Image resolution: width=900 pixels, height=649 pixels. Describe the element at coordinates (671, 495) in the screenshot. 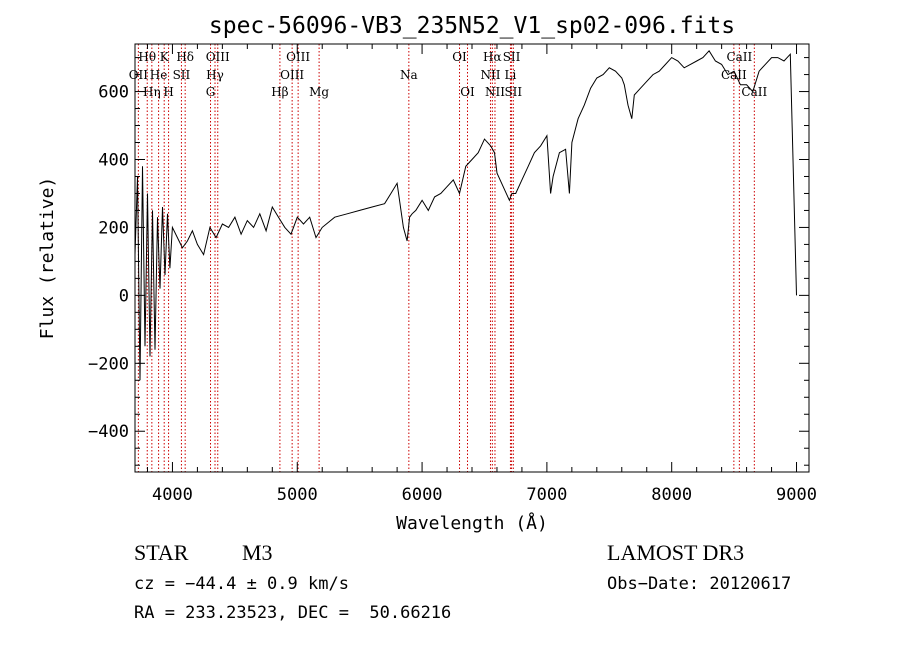

I see `x-tick-label: 8000` at that location.